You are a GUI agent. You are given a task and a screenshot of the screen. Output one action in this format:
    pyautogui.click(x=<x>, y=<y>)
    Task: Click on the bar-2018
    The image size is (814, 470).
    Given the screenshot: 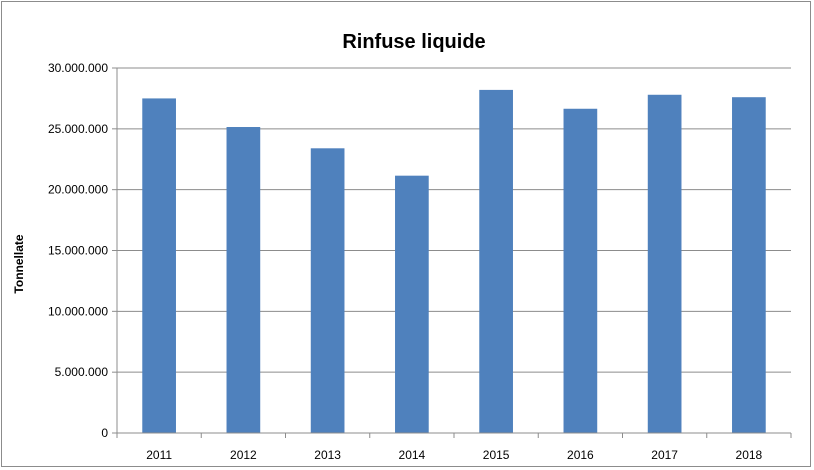 What is the action you would take?
    pyautogui.click(x=749, y=265)
    